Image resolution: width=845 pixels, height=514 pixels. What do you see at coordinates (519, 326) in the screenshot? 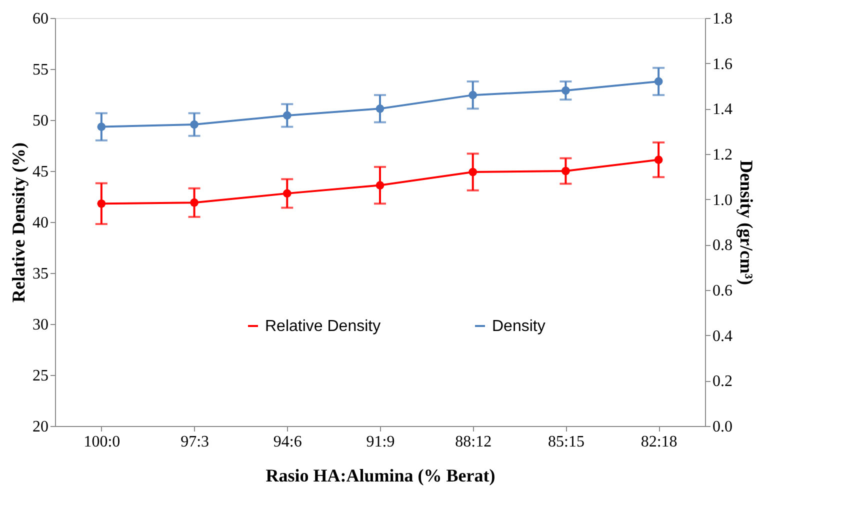
I see `legend-label: Density` at bounding box center [519, 326].